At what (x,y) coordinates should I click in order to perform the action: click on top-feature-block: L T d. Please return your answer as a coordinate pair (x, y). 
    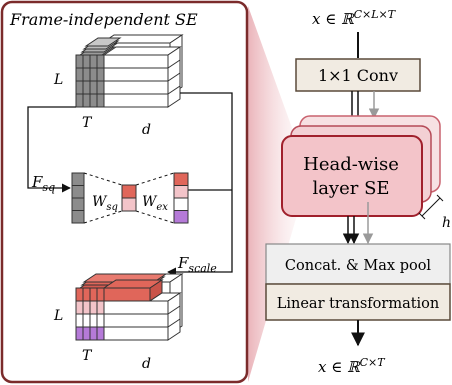
    Looking at the image, I should click on (118, 86).